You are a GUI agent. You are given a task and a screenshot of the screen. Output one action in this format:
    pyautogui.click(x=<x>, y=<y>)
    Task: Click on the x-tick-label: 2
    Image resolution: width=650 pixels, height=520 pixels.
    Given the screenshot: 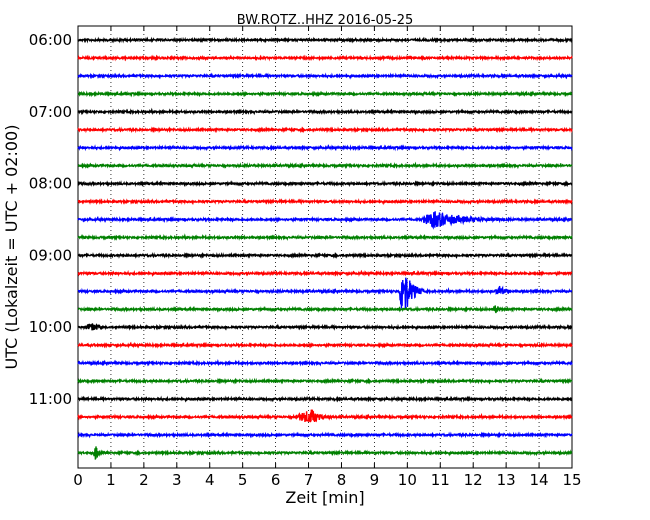 What is the action you would take?
    pyautogui.click(x=144, y=480)
    